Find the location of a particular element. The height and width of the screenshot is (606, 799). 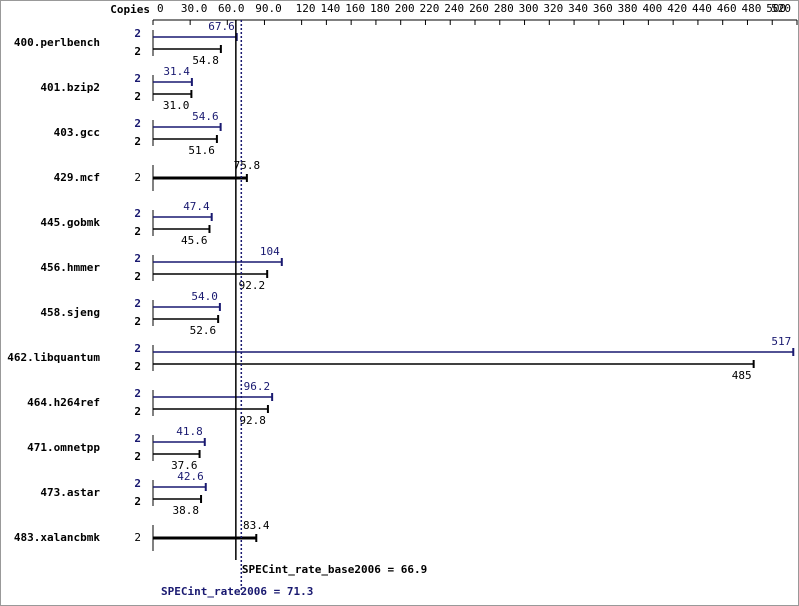

category-label: 458.sjeng is located at coordinates (70, 312).